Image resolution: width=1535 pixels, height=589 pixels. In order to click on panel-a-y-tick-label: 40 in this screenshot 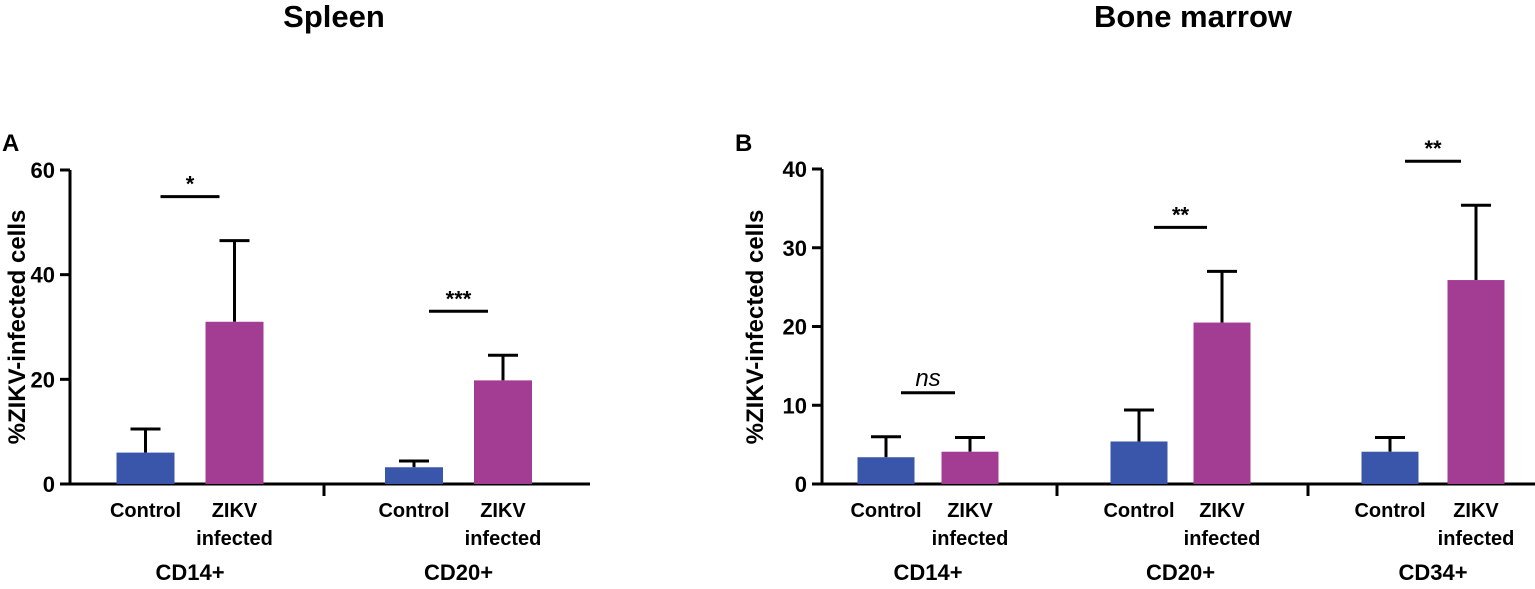, I will do `click(43, 275)`.